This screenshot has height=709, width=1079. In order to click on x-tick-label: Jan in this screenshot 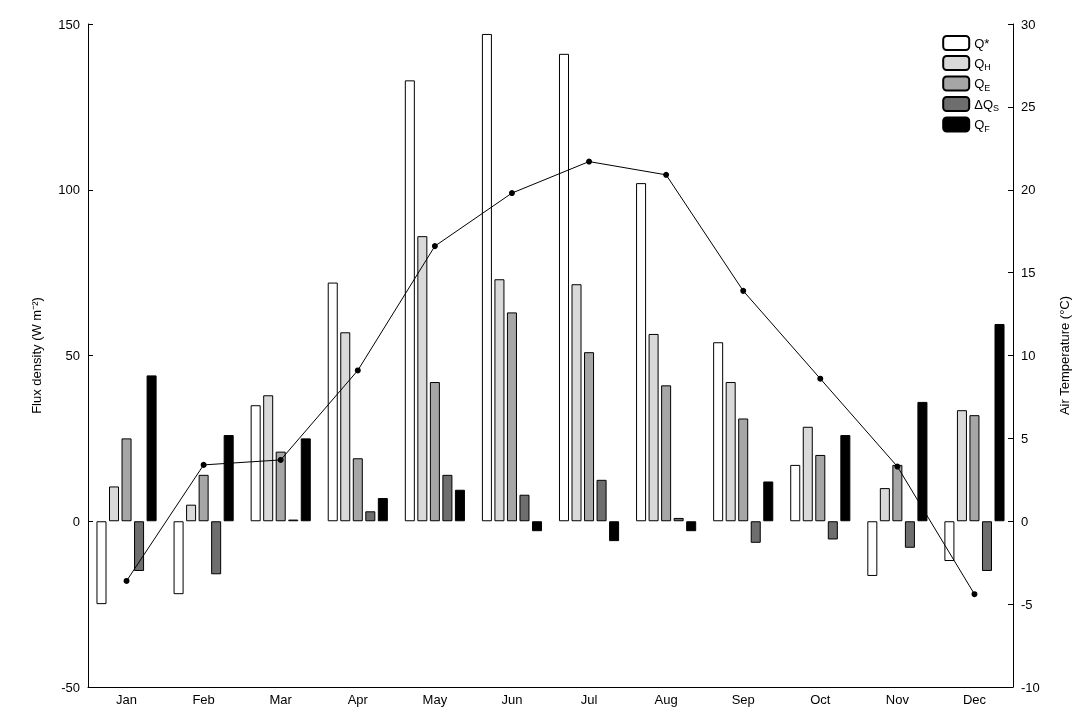, I will do `click(127, 699)`.